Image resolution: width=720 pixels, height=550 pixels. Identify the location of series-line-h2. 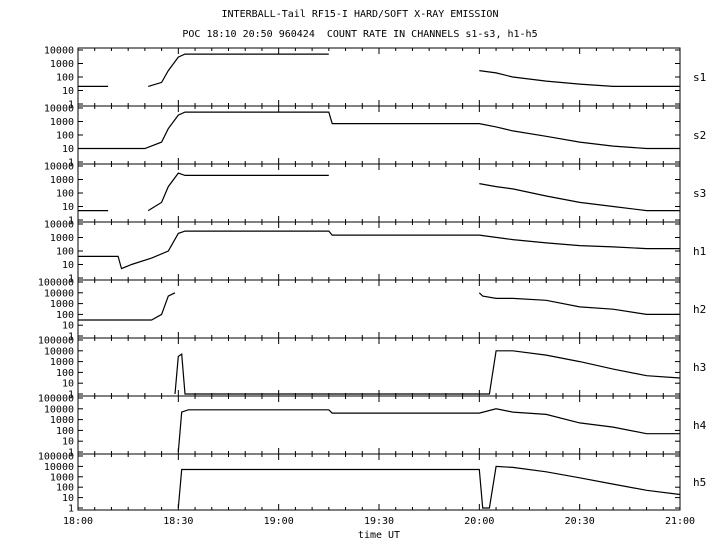
(379, 306).